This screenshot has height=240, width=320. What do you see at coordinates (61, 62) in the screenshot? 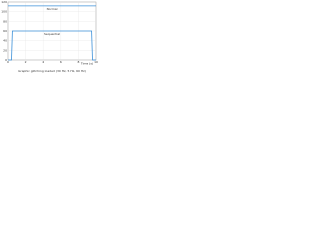
I see `x-tick-label: 6` at bounding box center [61, 62].